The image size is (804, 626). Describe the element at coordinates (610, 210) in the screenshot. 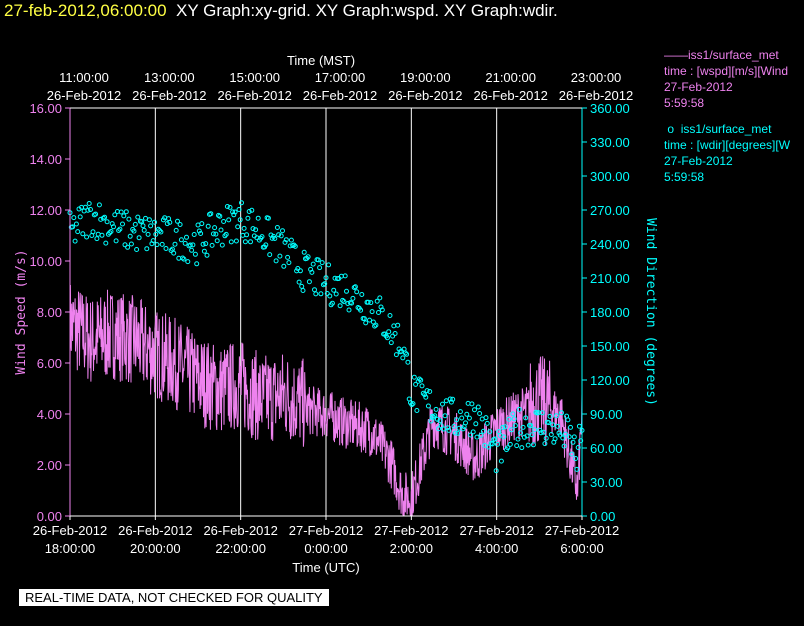

I see `right-tick-label: 270.00` at that location.